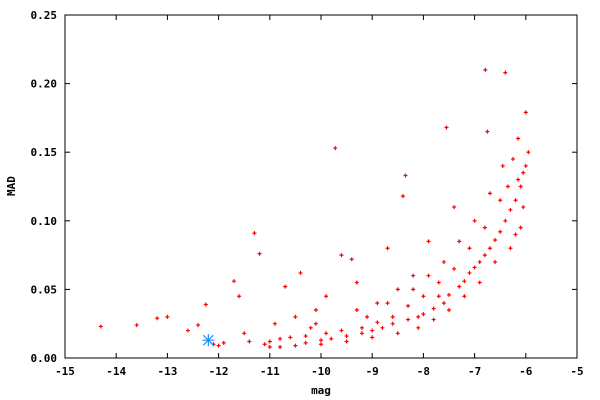  I want to click on y-tick-label: 0.00, so click(44, 358).